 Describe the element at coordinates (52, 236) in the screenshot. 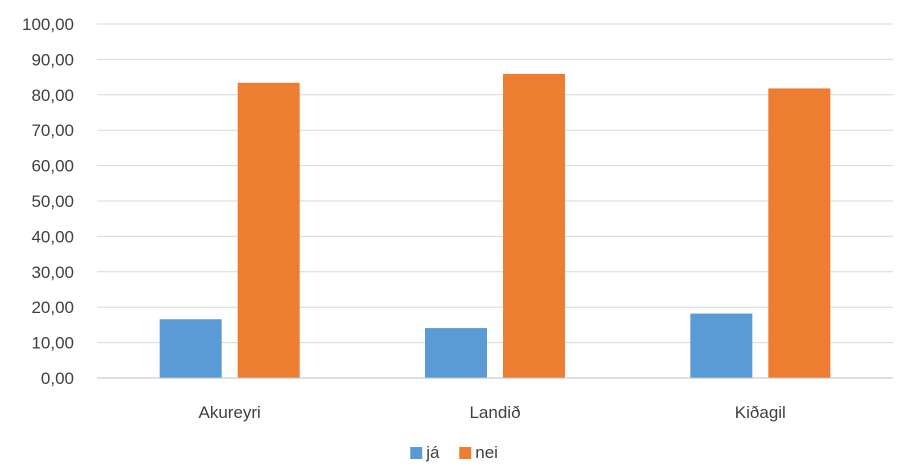

I see `y-tick-label: 40,00` at that location.